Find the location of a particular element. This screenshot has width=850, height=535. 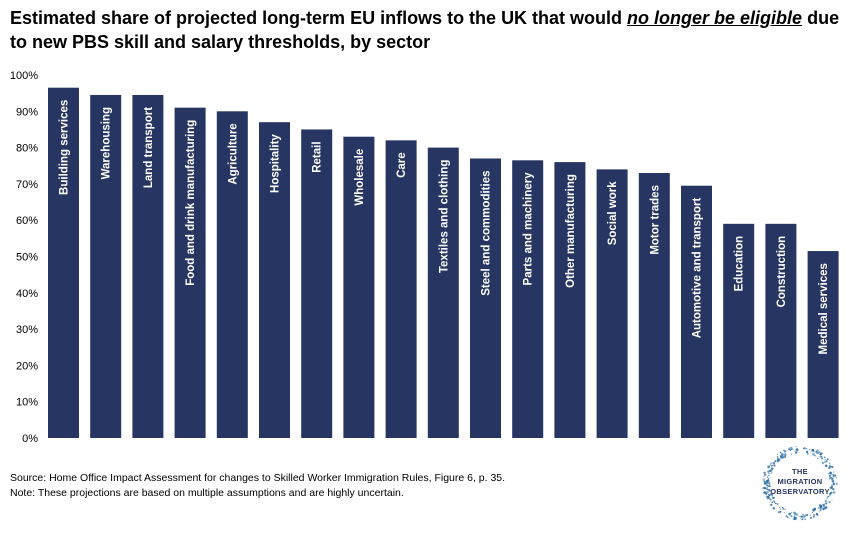

category-label: Textiles and clothing is located at coordinates (444, 217).